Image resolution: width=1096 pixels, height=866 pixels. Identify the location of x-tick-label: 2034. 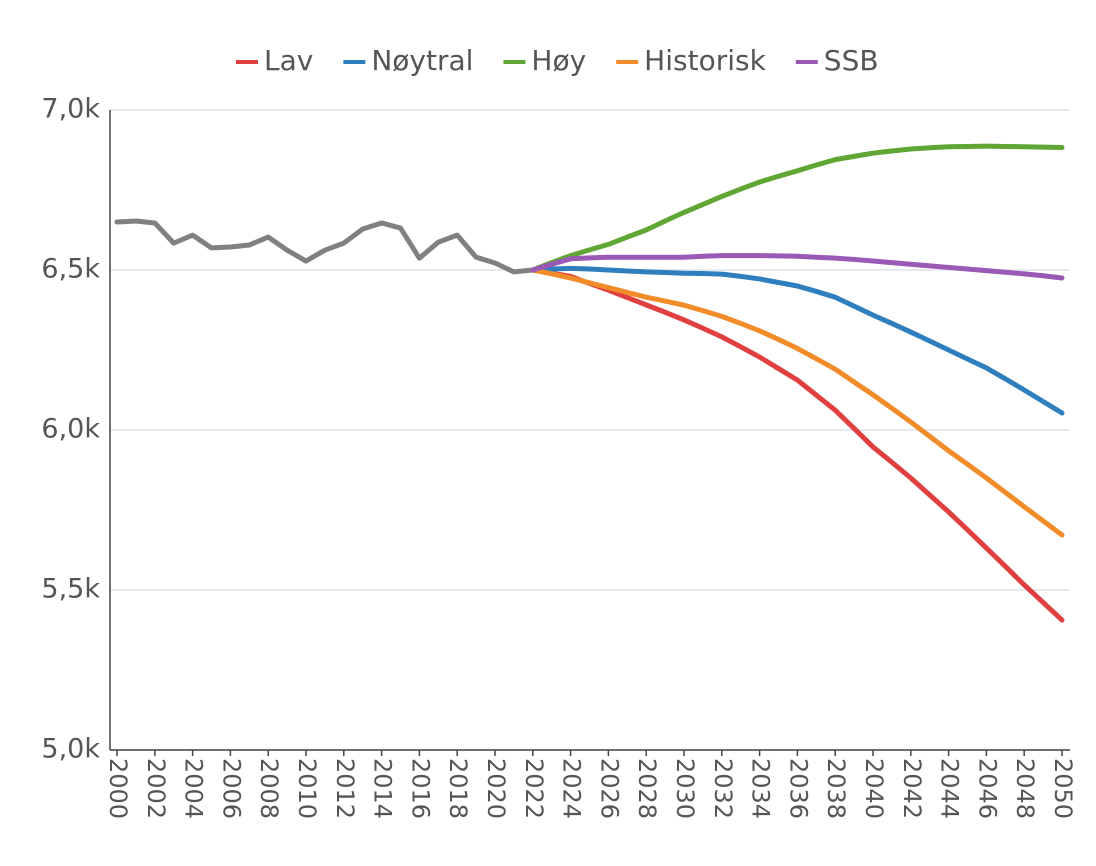
(761, 788).